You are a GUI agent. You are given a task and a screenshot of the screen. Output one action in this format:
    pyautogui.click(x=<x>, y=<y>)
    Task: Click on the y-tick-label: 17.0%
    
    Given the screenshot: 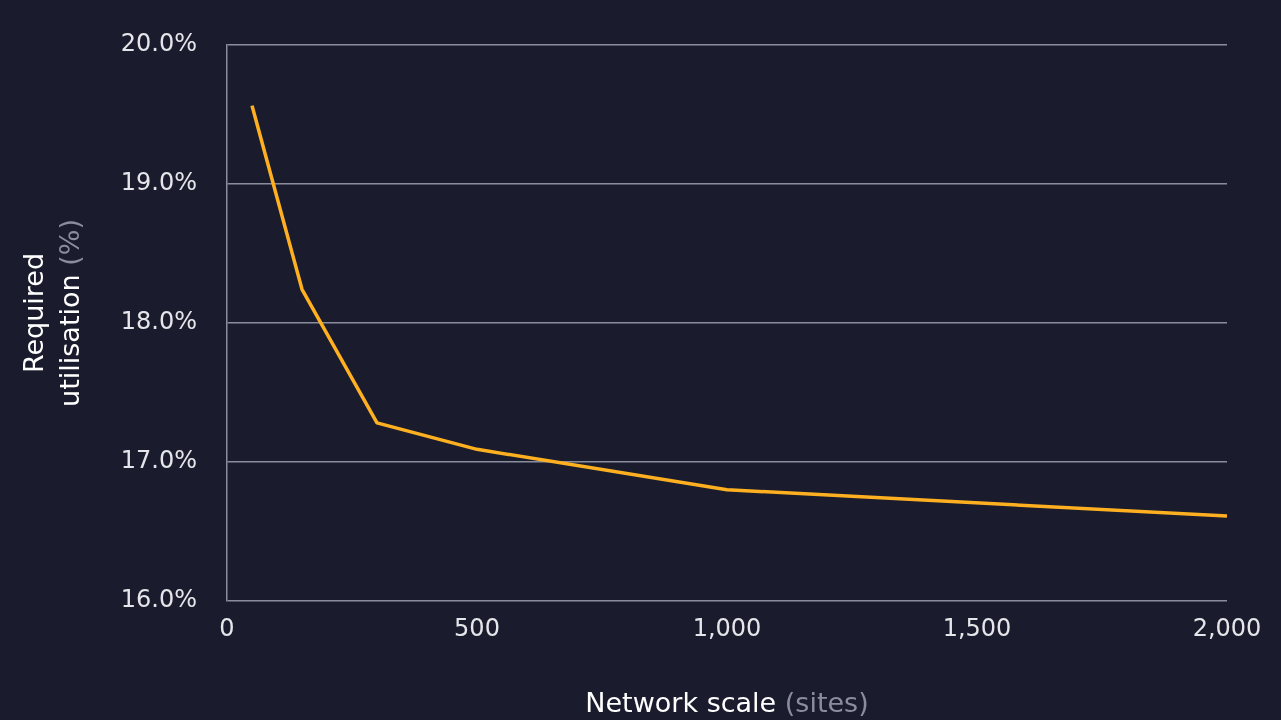 What is the action you would take?
    pyautogui.click(x=158, y=460)
    